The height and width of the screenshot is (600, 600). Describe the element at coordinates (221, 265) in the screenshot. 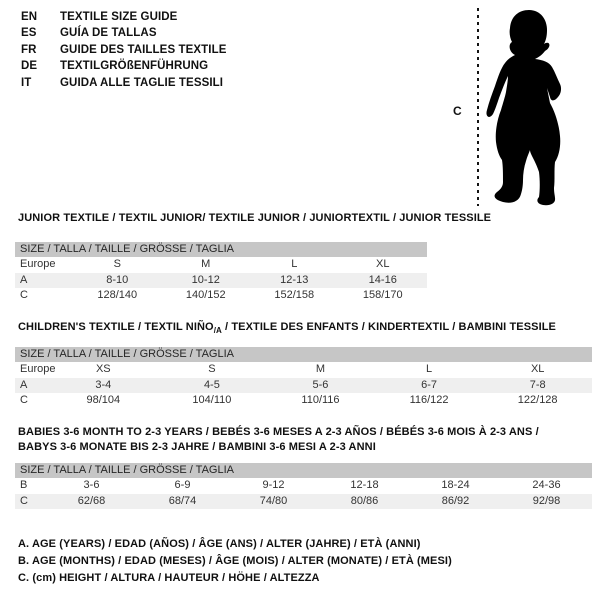

I see `table-row: Europe S M L XL` at that location.